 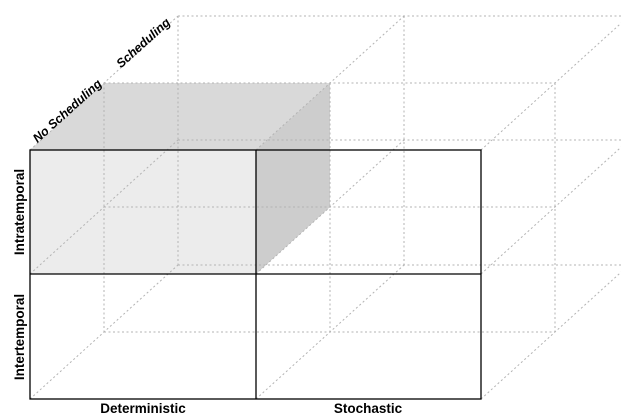 What do you see at coordinates (368, 408) in the screenshot?
I see `axis-label-stochastic: Stochastic` at bounding box center [368, 408].